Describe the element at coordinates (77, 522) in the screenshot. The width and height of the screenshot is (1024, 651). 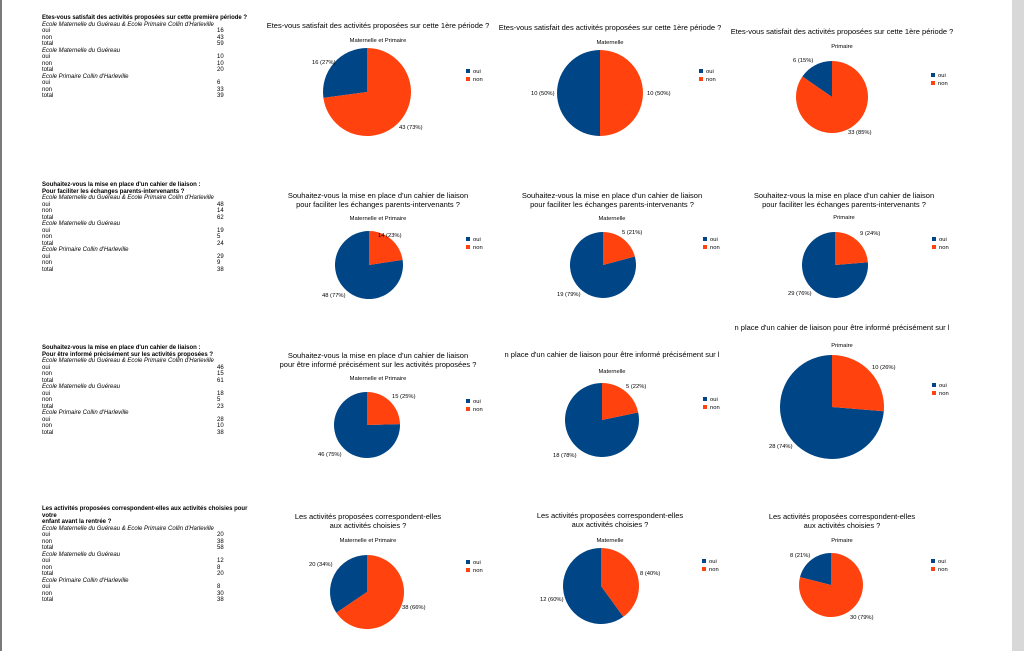
I see `question-subtitle: enfant avant la rentrée ?` at that location.